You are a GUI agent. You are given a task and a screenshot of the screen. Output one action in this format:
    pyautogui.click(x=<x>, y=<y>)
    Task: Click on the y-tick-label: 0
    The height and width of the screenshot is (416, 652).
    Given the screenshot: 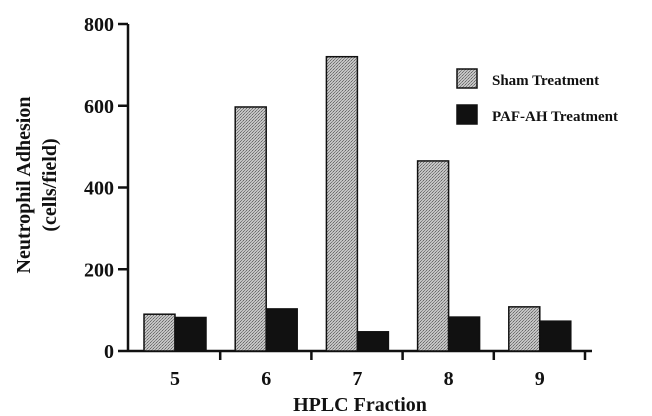 What is the action you would take?
    pyautogui.click(x=109, y=352)
    